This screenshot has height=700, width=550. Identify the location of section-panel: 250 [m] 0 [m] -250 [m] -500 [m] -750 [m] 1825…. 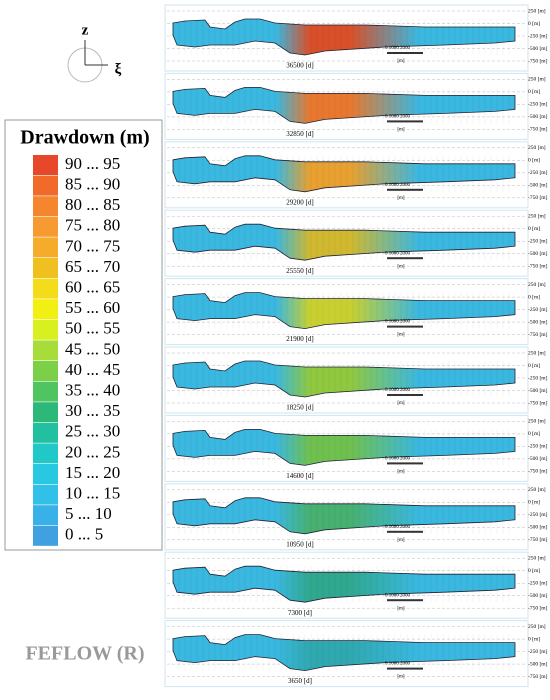
(356, 380).